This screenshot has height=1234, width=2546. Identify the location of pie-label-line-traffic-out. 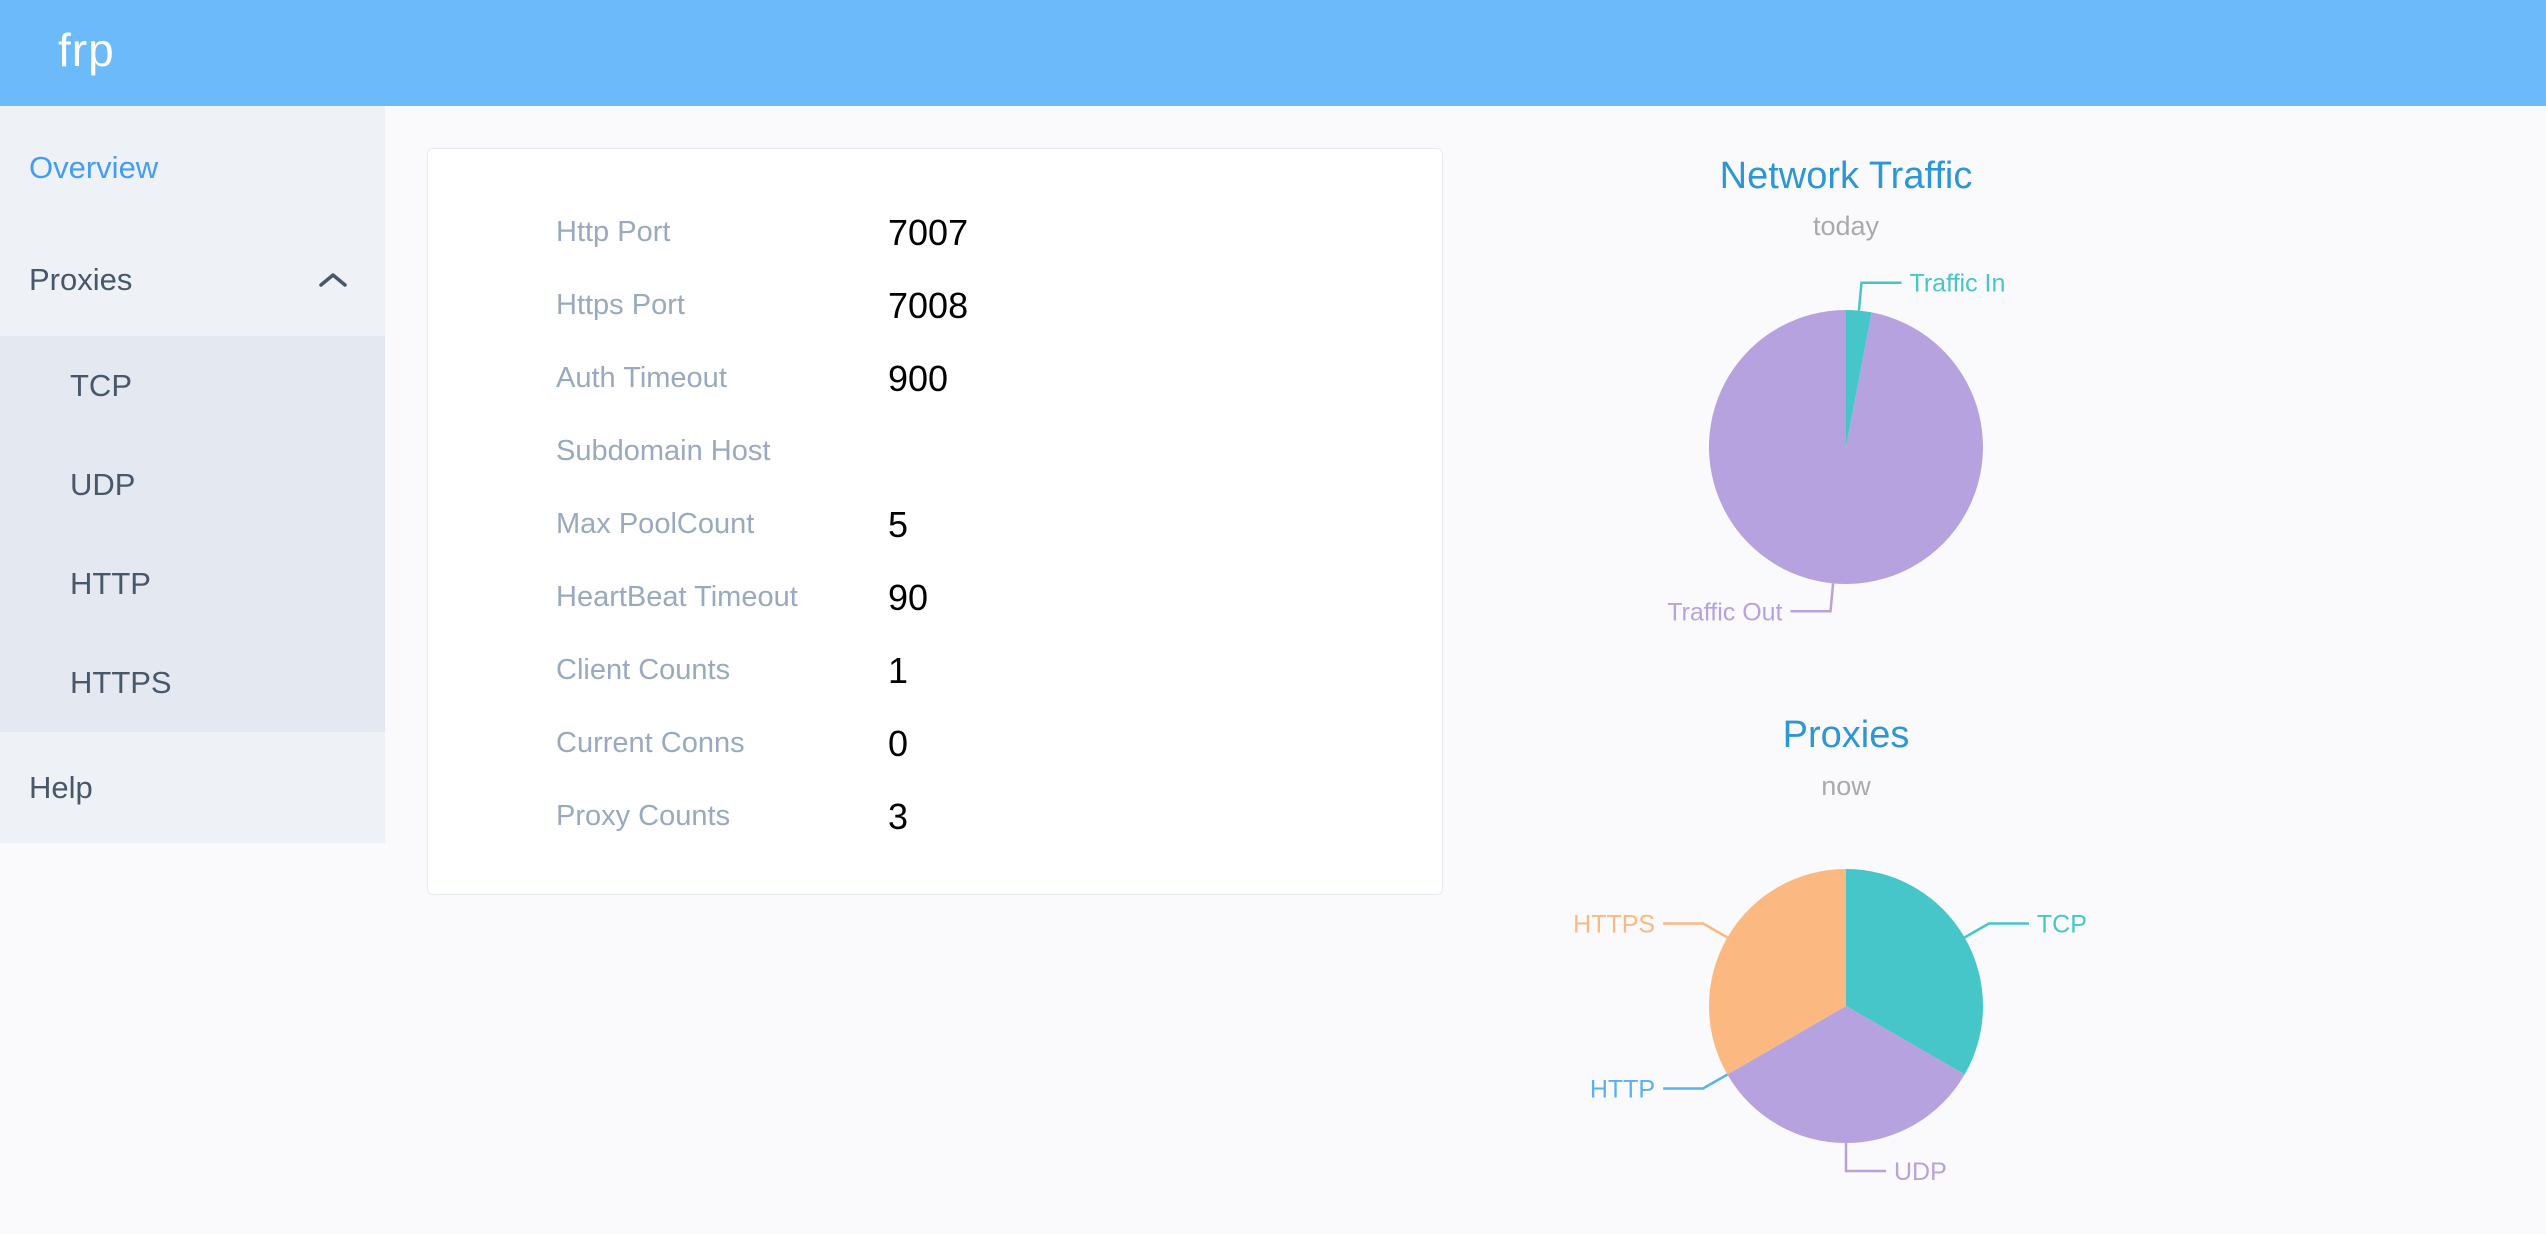
(1812, 598).